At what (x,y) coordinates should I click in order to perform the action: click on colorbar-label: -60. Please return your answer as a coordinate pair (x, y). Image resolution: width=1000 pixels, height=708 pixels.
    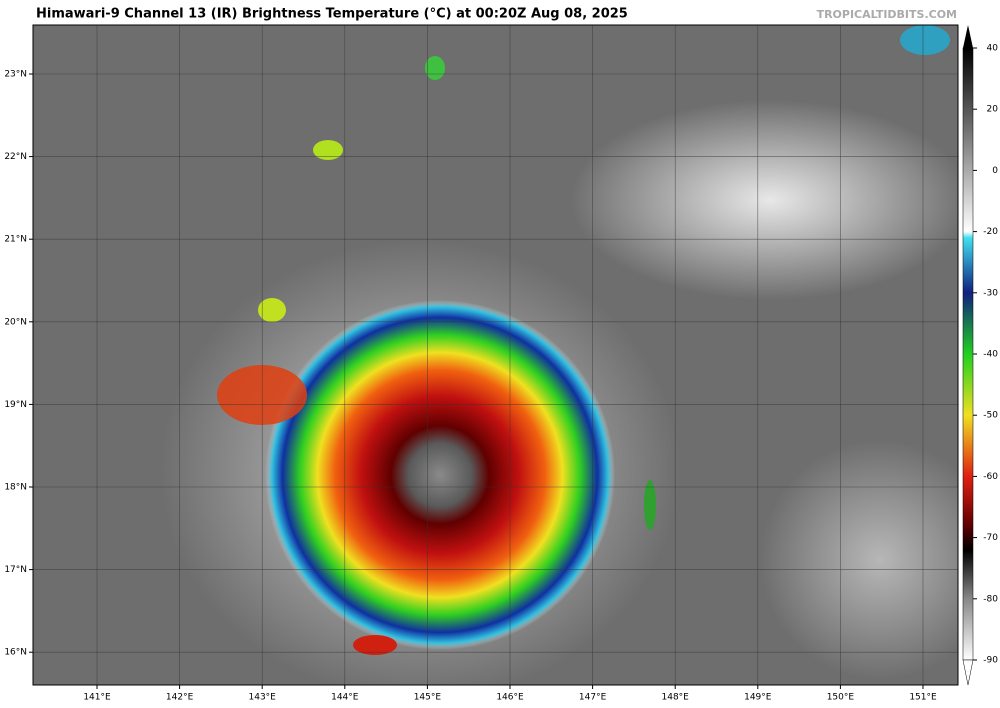
    Looking at the image, I should click on (990, 477).